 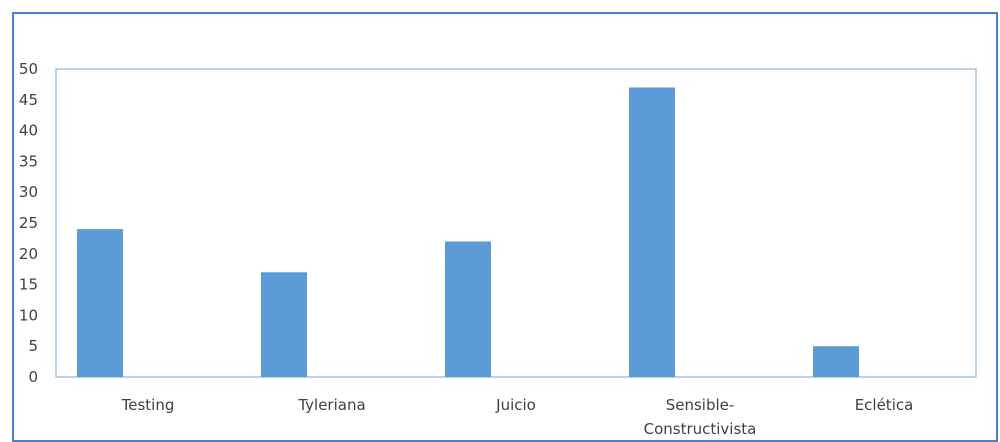 I want to click on y-tick-label: 0, so click(x=33, y=377).